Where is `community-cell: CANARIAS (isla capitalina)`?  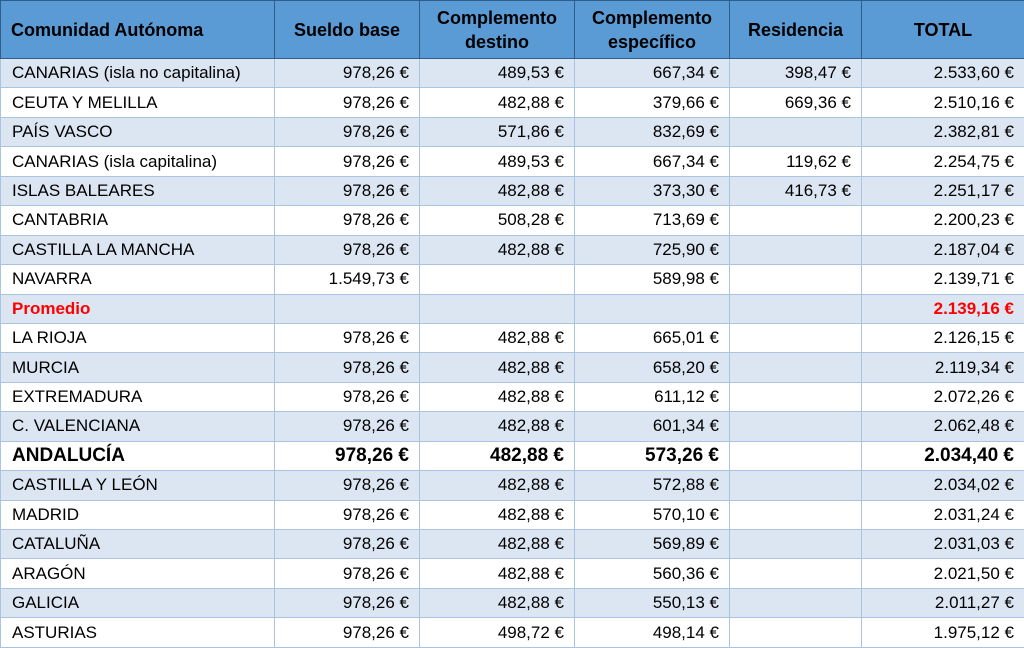
community-cell: CANARIAS (isla capitalina) is located at coordinates (137, 161).